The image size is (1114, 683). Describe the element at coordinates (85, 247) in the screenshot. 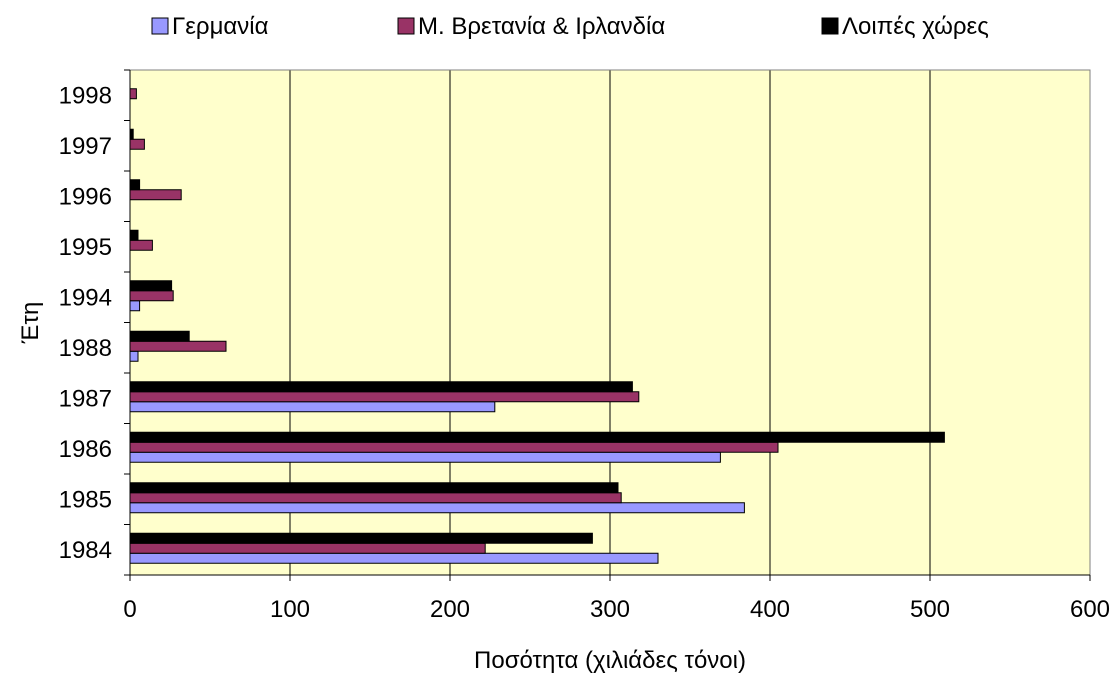

I see `y-tick-label: 1995` at that location.